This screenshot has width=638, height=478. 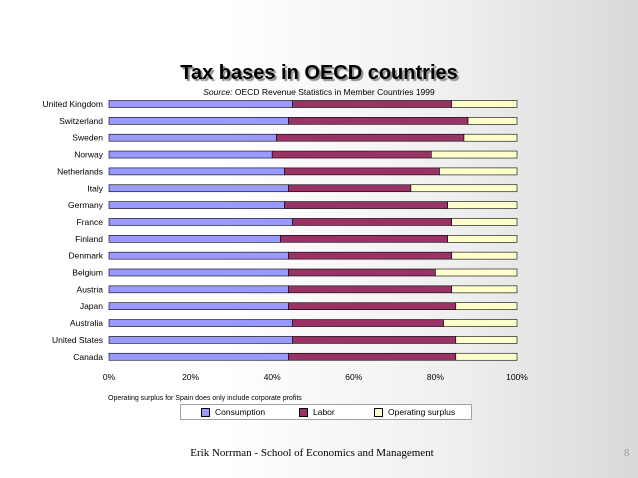 I want to click on legend-label-labor: Labor, so click(x=324, y=412).